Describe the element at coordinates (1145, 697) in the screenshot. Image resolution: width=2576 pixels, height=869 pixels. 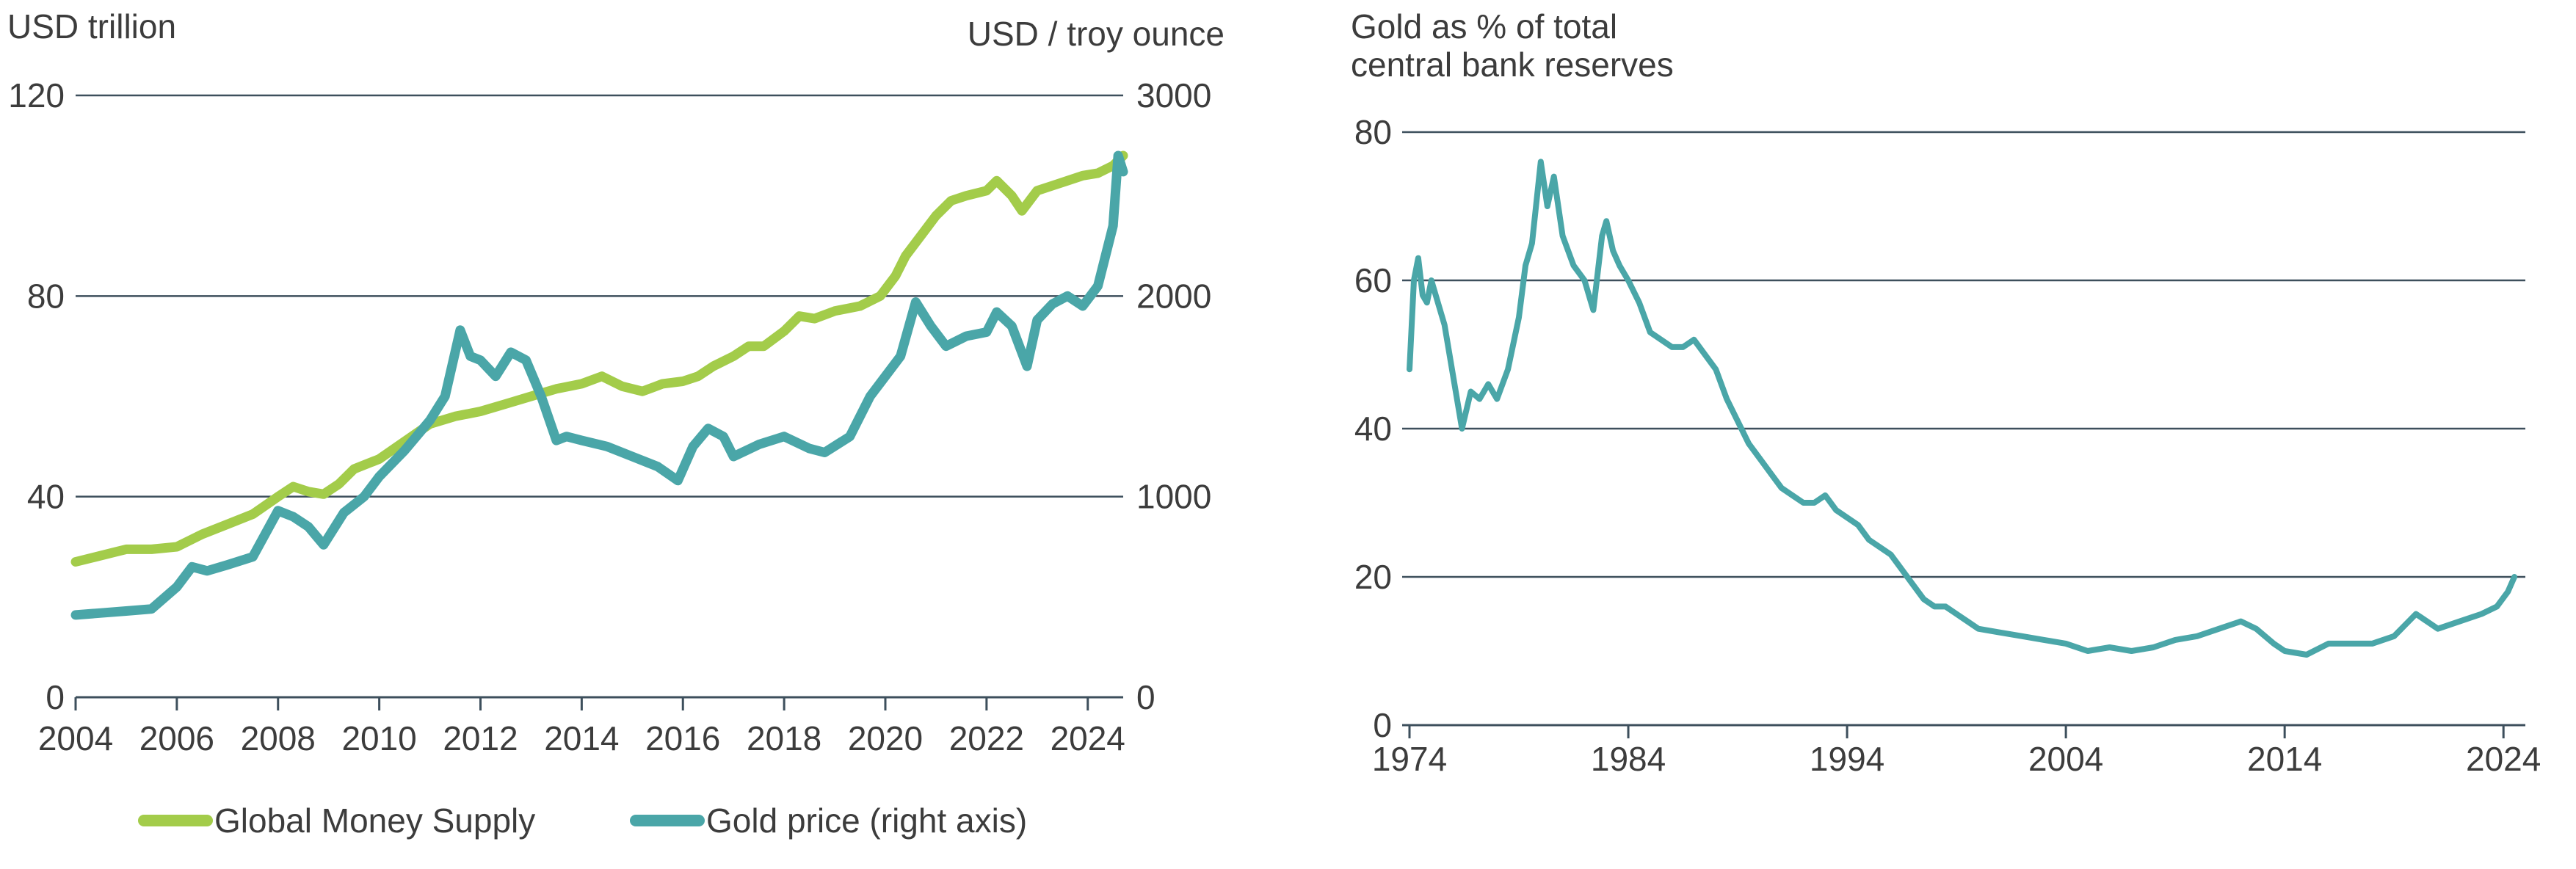
I see `right-y-tick-label: 0` at that location.